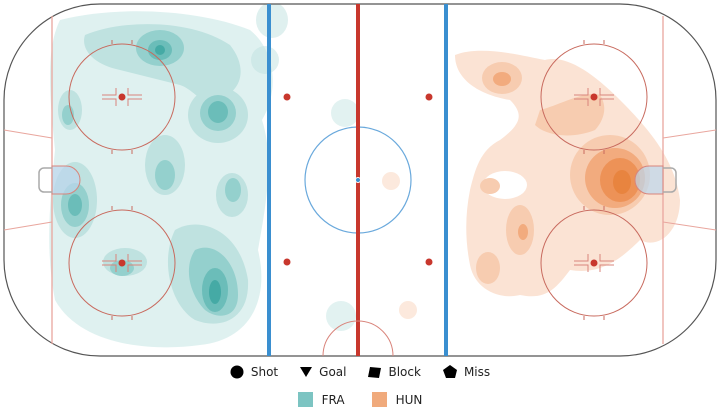 The height and width of the screenshot is (413, 720). I want to click on blue-line-left, so click(269, 180).